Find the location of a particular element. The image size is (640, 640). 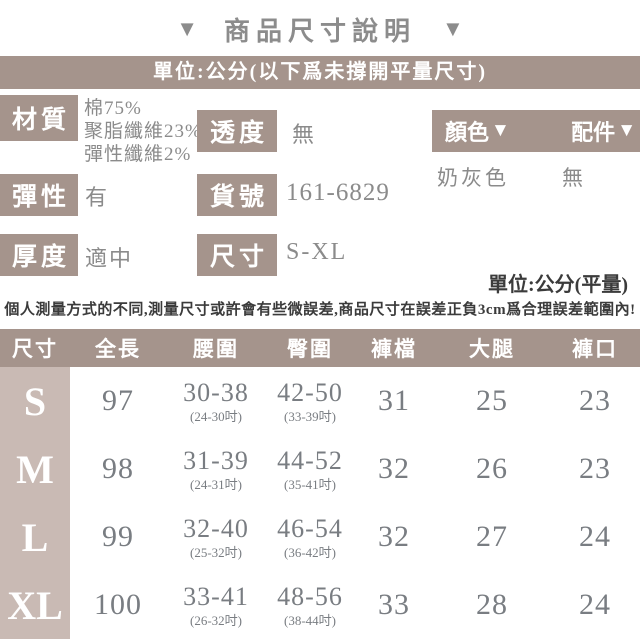

full-length-cell: 97 is located at coordinates (118, 400).